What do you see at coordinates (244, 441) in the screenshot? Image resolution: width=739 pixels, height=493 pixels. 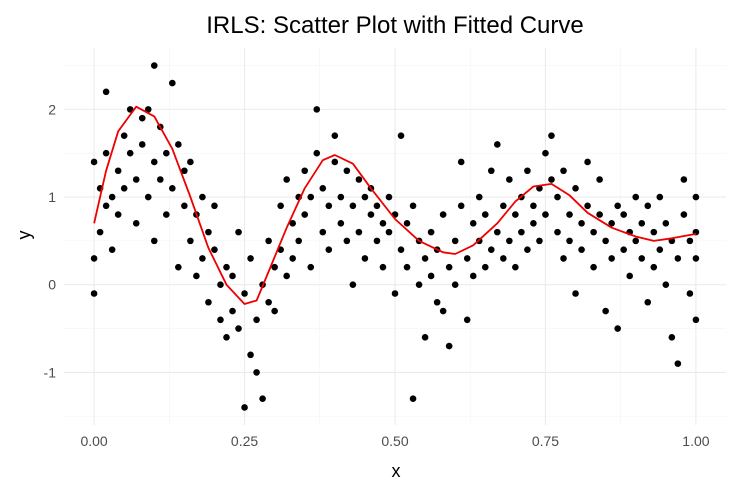 I see `x-tick-label: 0.25` at bounding box center [244, 441].